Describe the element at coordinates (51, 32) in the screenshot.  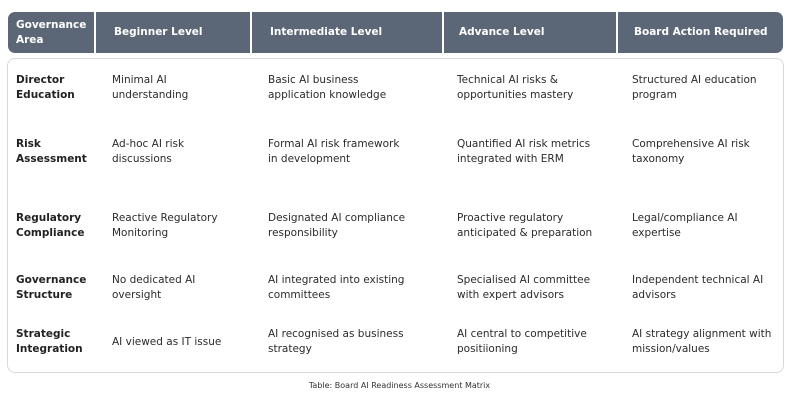
I see `header-cell: Governance Area` at that location.